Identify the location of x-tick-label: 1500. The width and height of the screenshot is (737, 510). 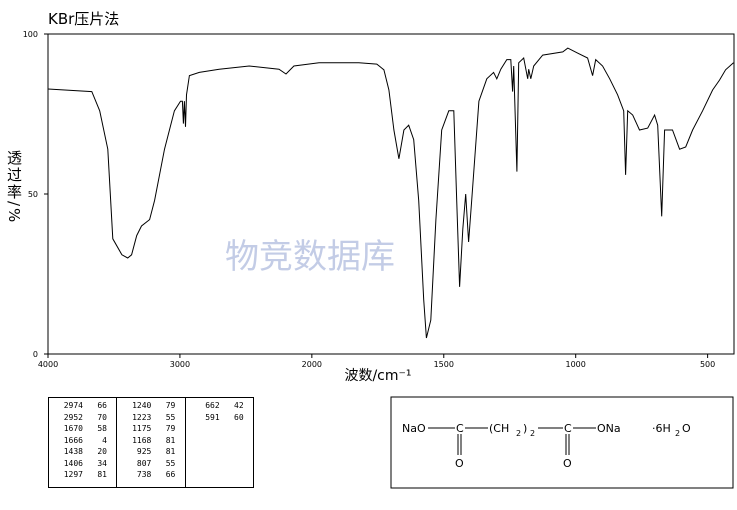
(444, 364).